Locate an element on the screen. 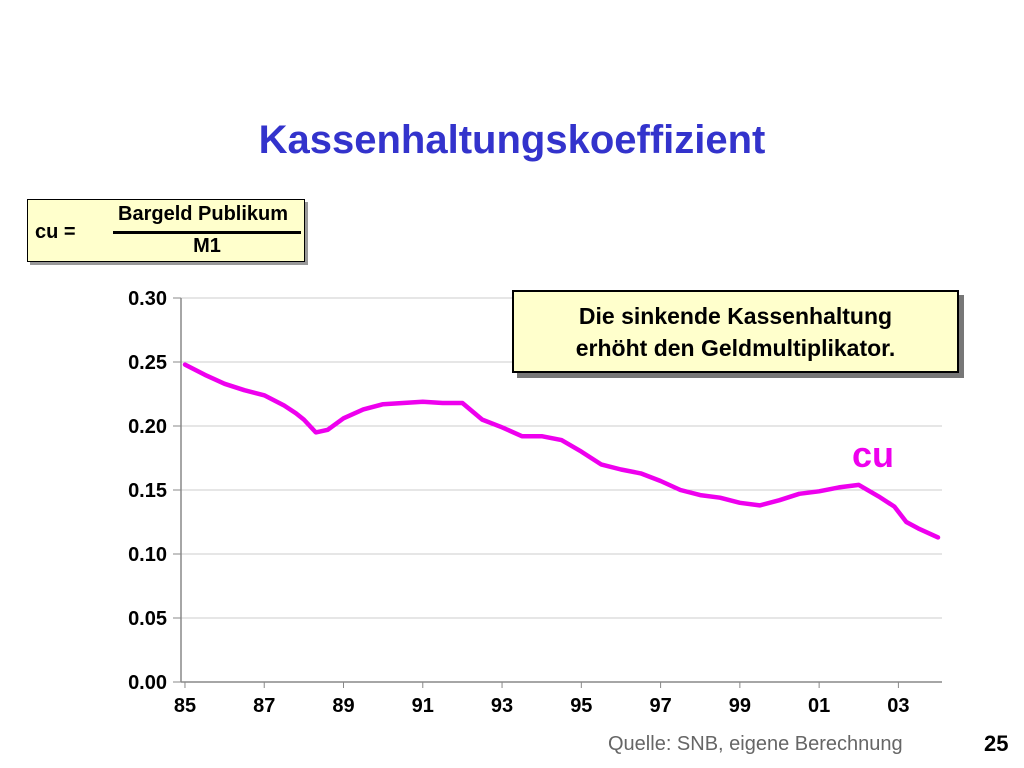 The height and width of the screenshot is (768, 1024). source-note: Quelle: SNB, eigene Berechnung is located at coordinates (755, 744).